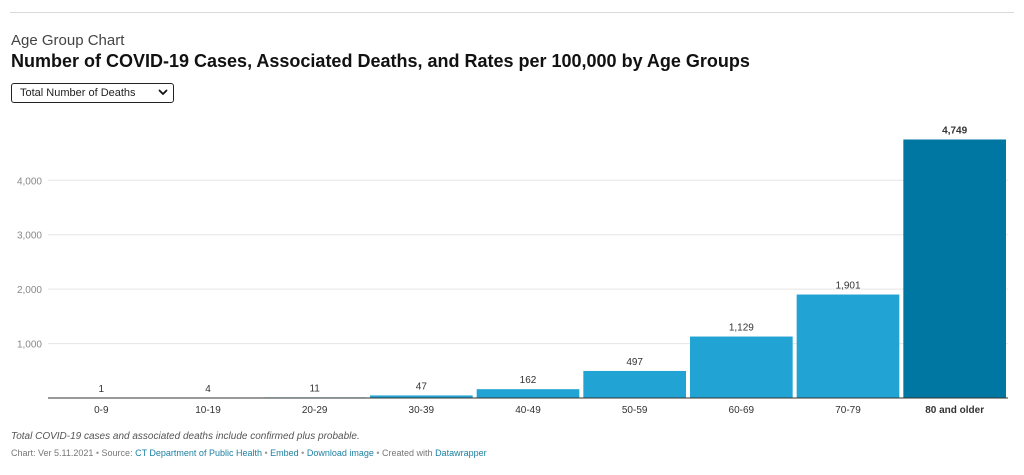 Image resolution: width=1024 pixels, height=475 pixels. I want to click on x-tick-label: 40-49, so click(528, 410).